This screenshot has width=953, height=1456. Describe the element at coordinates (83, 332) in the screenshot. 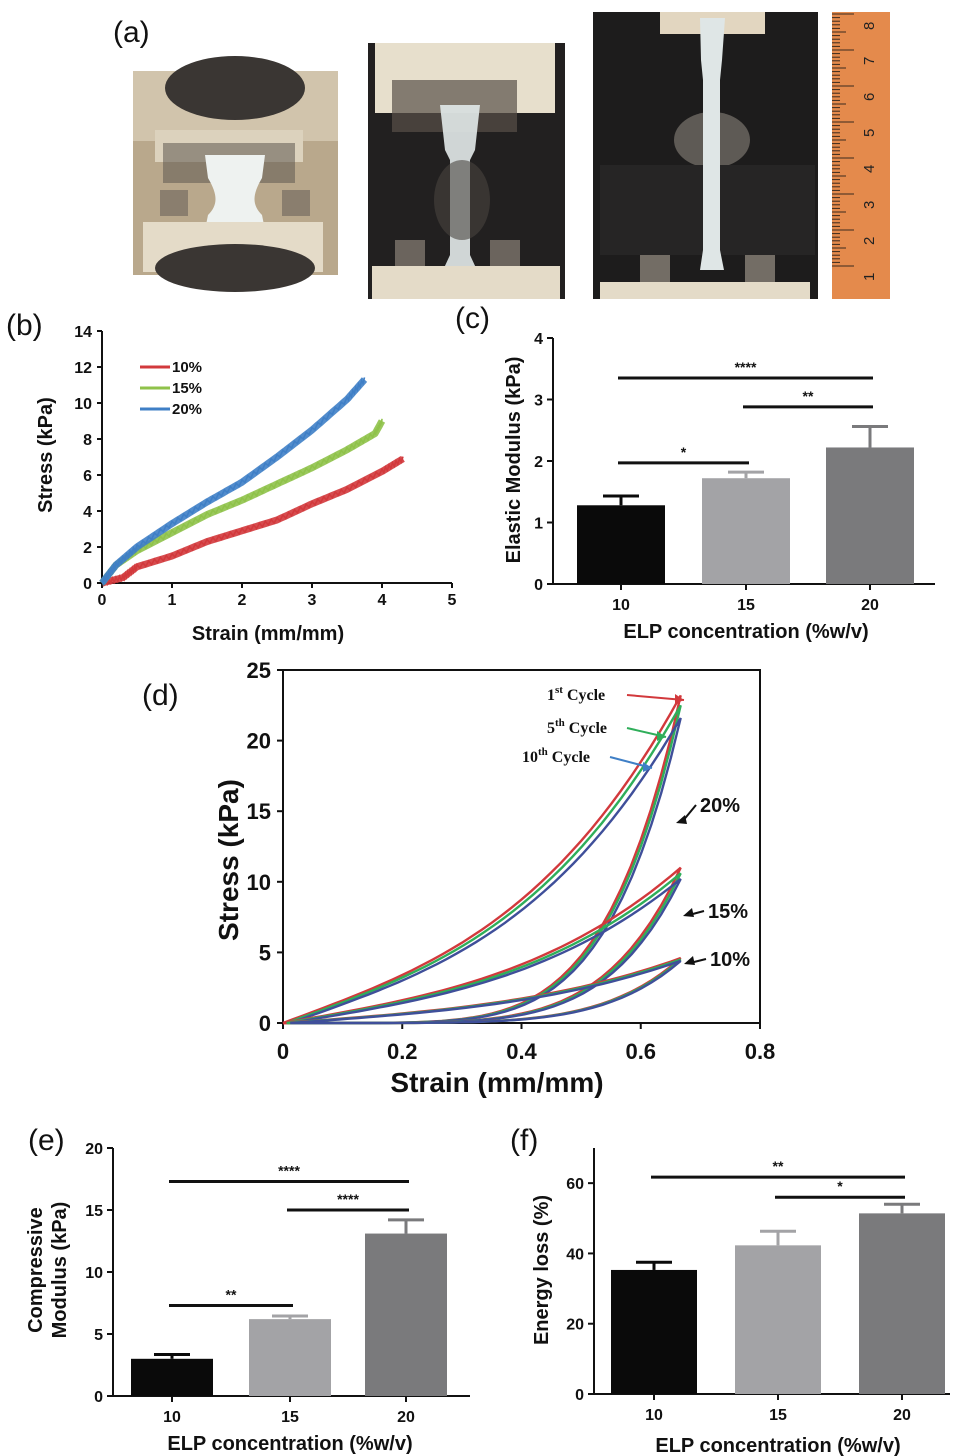

I see `y-tick-label: 14` at that location.